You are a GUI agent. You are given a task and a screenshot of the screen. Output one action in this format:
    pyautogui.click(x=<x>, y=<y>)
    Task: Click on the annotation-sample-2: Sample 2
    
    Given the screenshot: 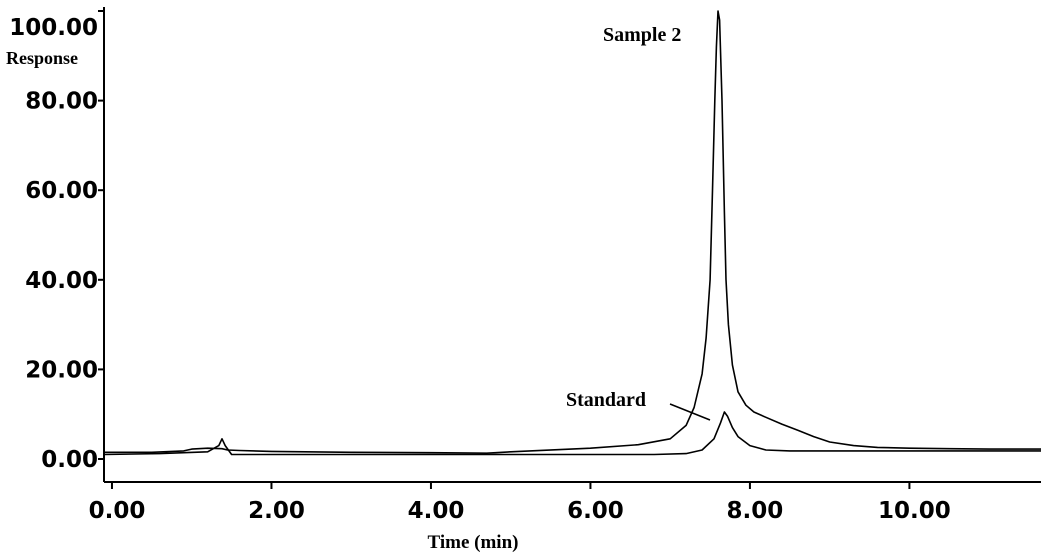 What is the action you would take?
    pyautogui.click(x=642, y=35)
    